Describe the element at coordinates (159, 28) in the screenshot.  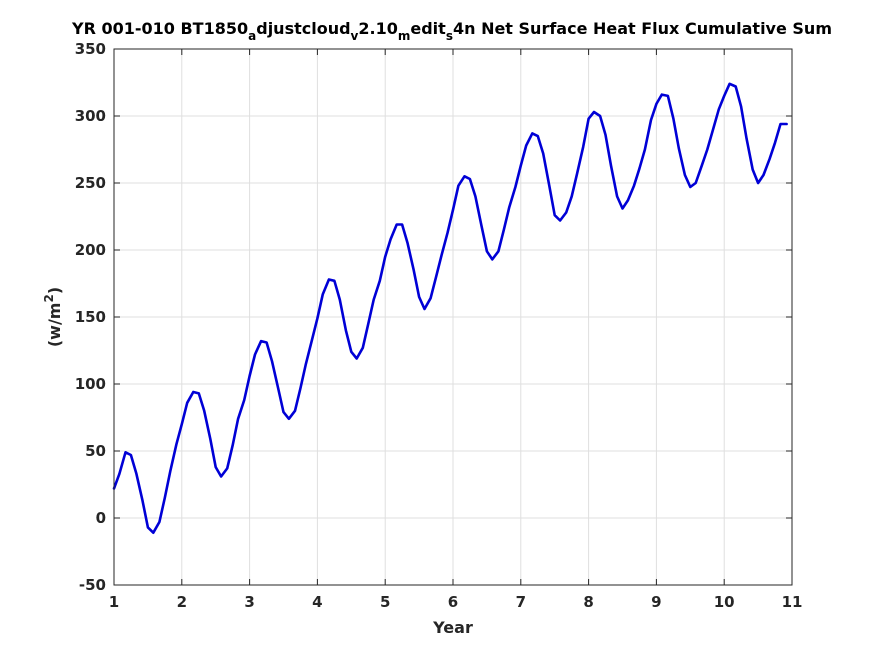
I see `title-segment: YR 001-010 BT1850` at that location.